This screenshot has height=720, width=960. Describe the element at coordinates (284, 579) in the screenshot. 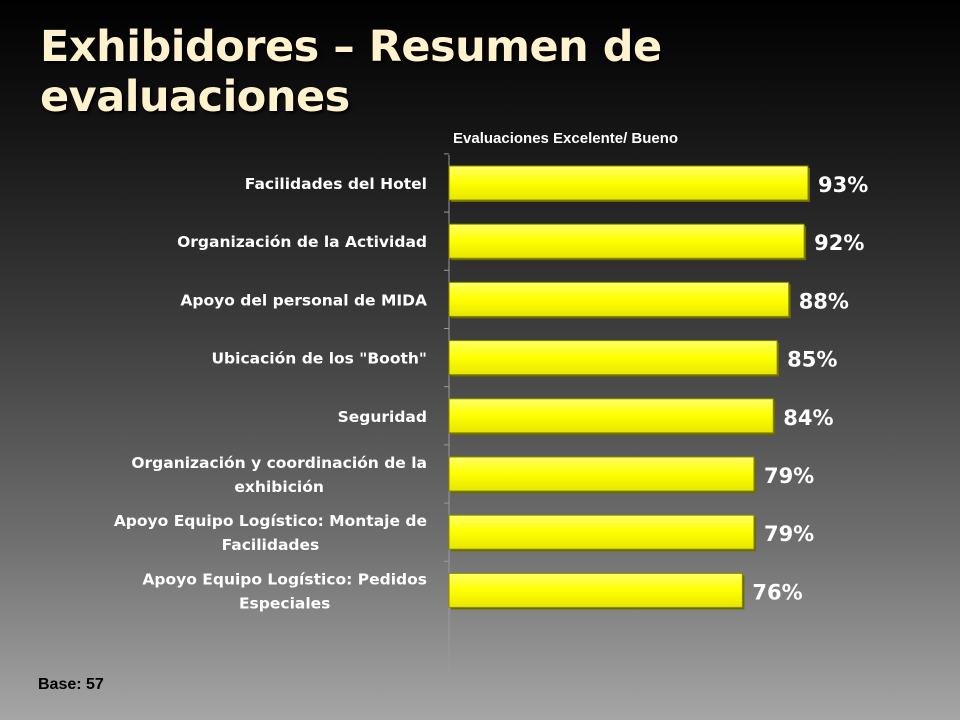

I see `category-label: Apoyo Equipo Logístico: Pedidos` at that location.